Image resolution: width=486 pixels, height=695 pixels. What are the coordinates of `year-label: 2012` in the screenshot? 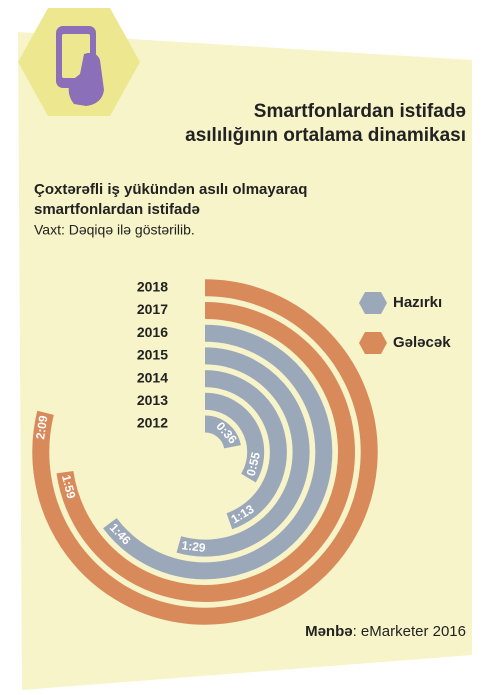 It's located at (152, 423).